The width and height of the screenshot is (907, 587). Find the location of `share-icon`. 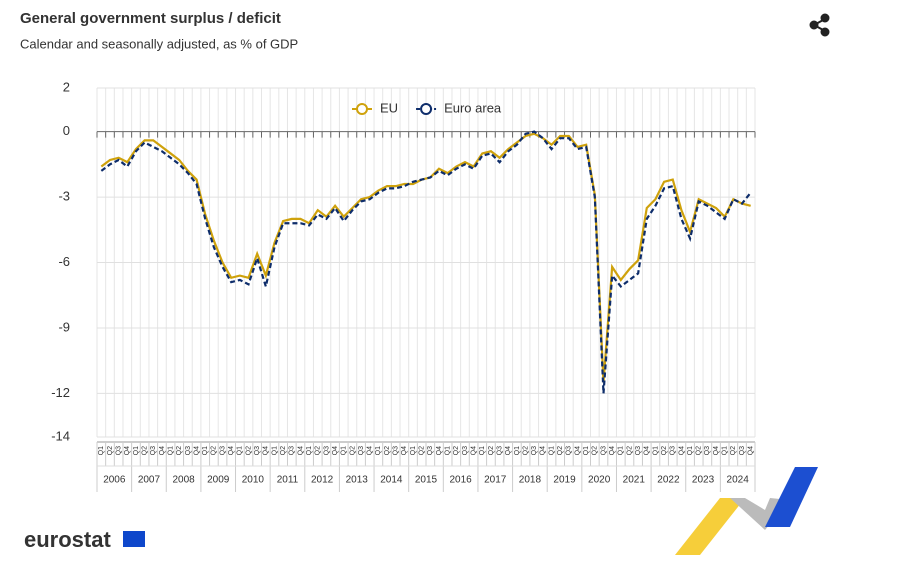

share-icon is located at coordinates (819, 25).